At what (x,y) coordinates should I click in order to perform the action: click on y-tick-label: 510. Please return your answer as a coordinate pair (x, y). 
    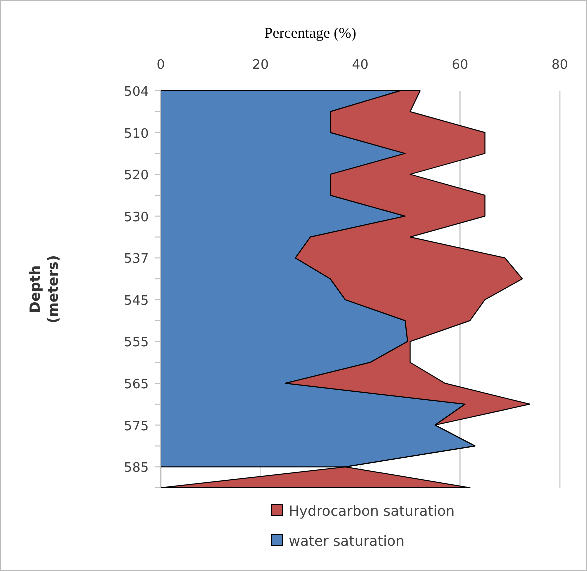
    Looking at the image, I should click on (136, 134).